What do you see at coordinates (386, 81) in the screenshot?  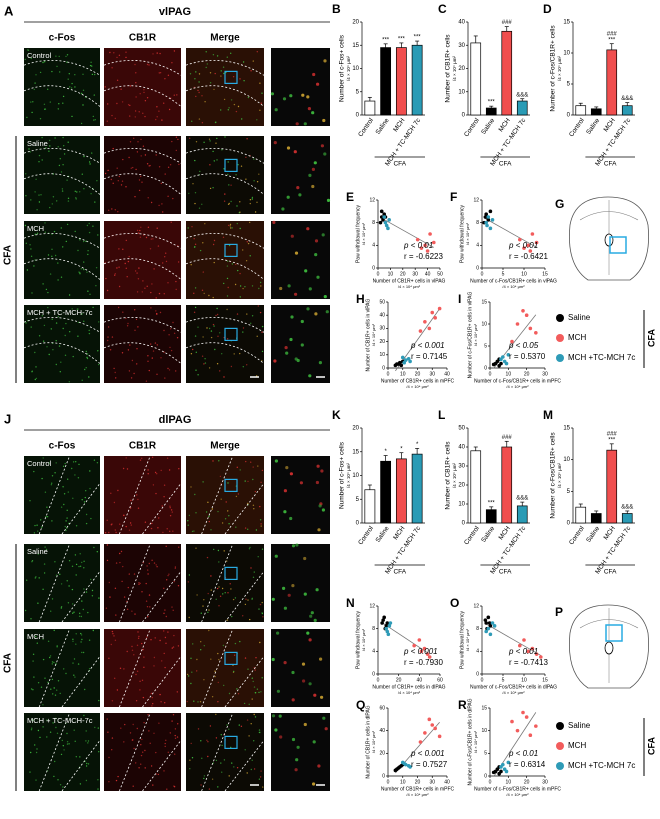 I see `bar` at bounding box center [386, 81].